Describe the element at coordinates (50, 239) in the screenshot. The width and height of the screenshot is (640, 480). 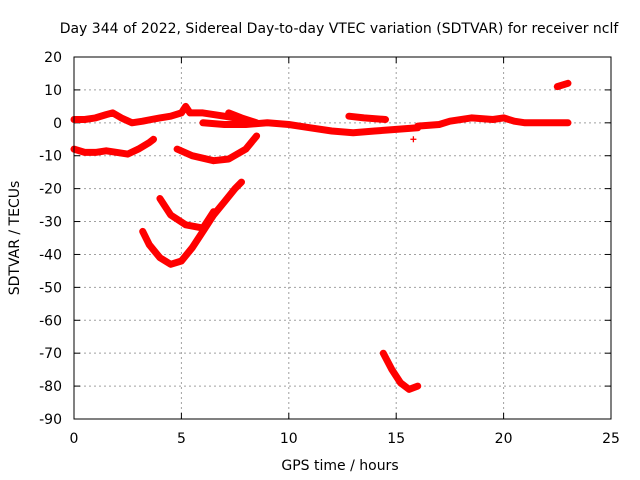
I see `y-tick-labels: -90 -80 -70 -60 -50 -40 -30 -20 -10 0 10 20` at that location.